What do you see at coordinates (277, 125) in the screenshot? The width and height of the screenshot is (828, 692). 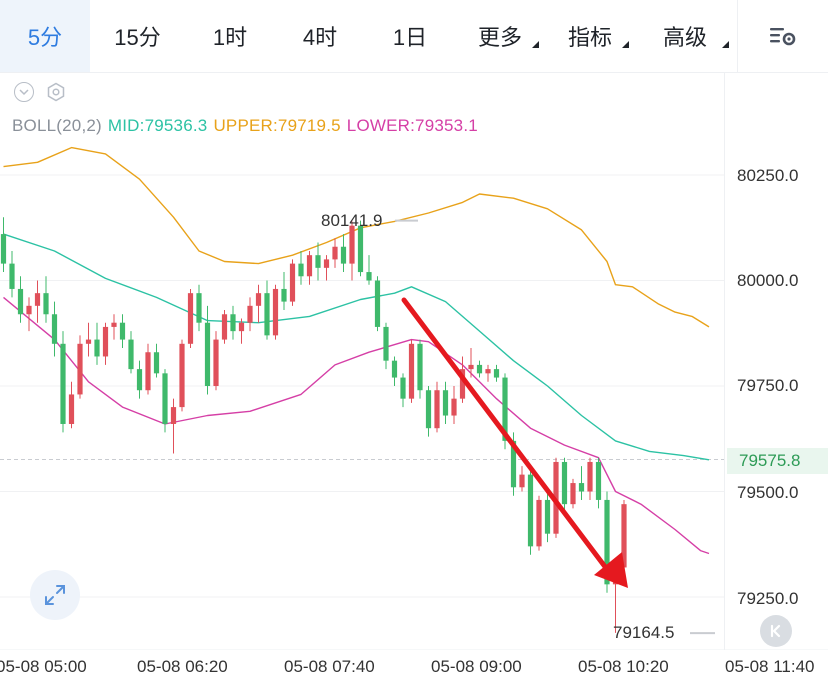 I see `boll-upper-value: UPPER:79719.5` at bounding box center [277, 125].